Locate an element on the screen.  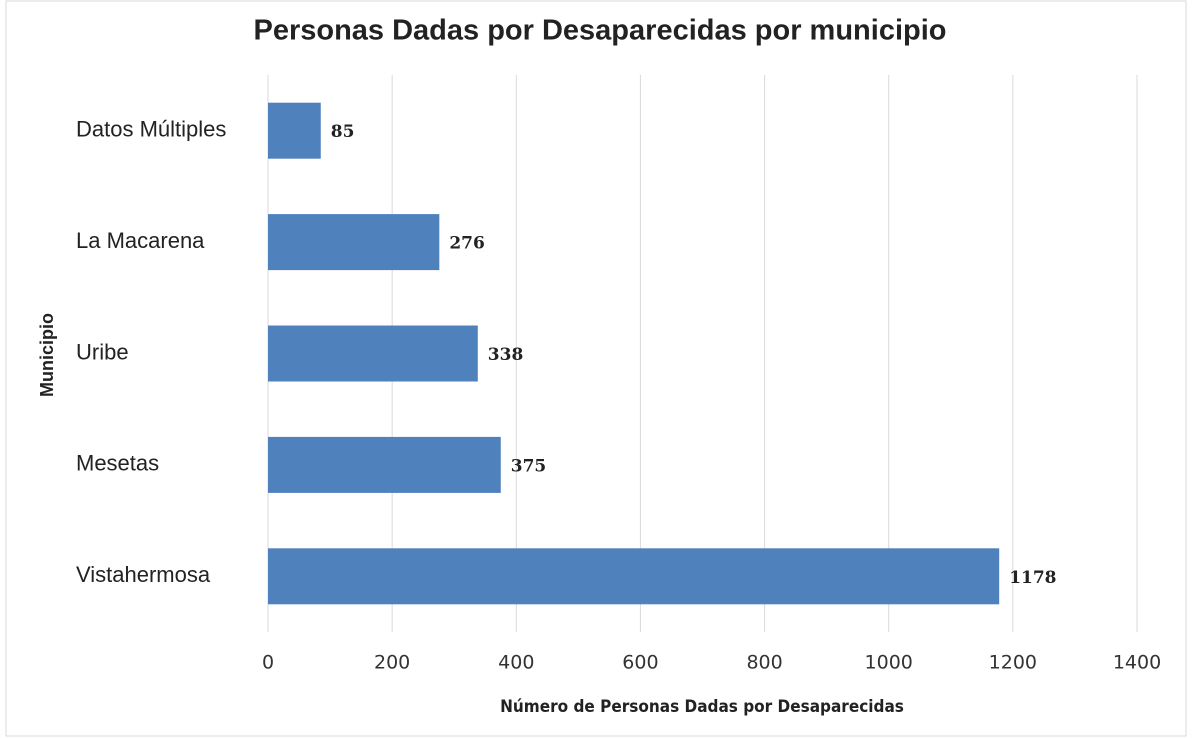
x-tick-label: 800 is located at coordinates (764, 663).